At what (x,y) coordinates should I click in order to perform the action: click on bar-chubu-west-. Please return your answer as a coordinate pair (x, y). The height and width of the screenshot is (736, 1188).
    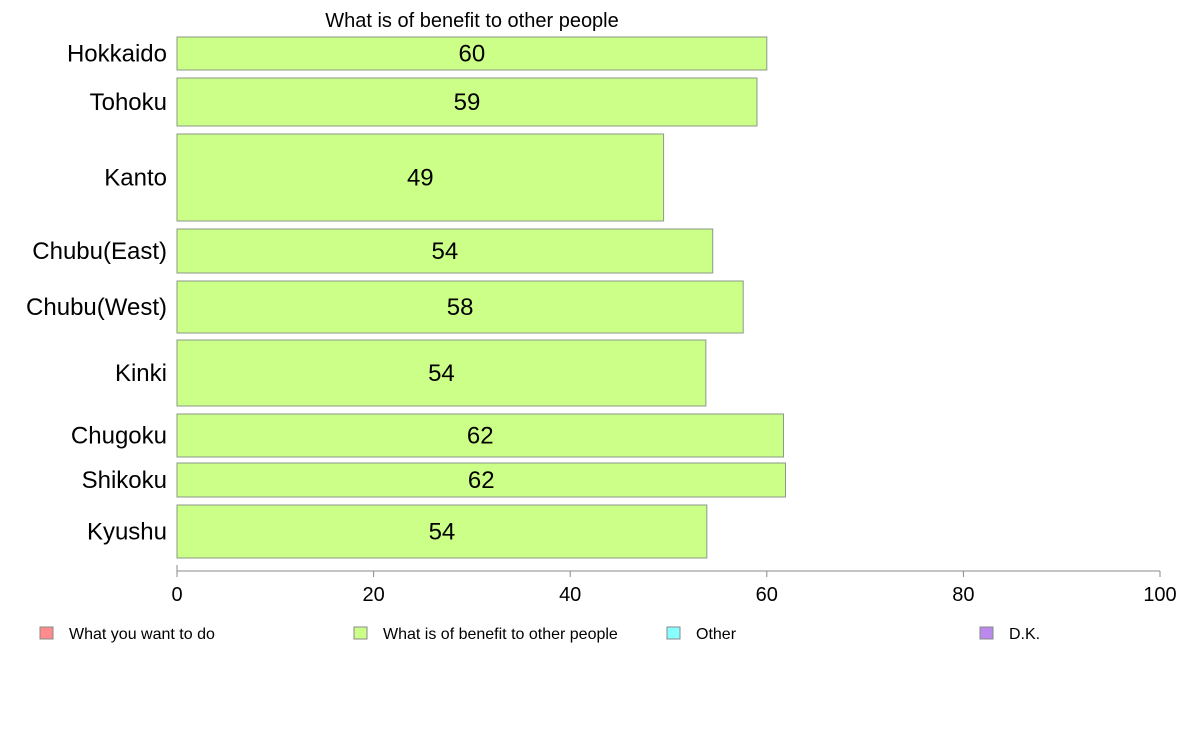
    Looking at the image, I should click on (460, 307).